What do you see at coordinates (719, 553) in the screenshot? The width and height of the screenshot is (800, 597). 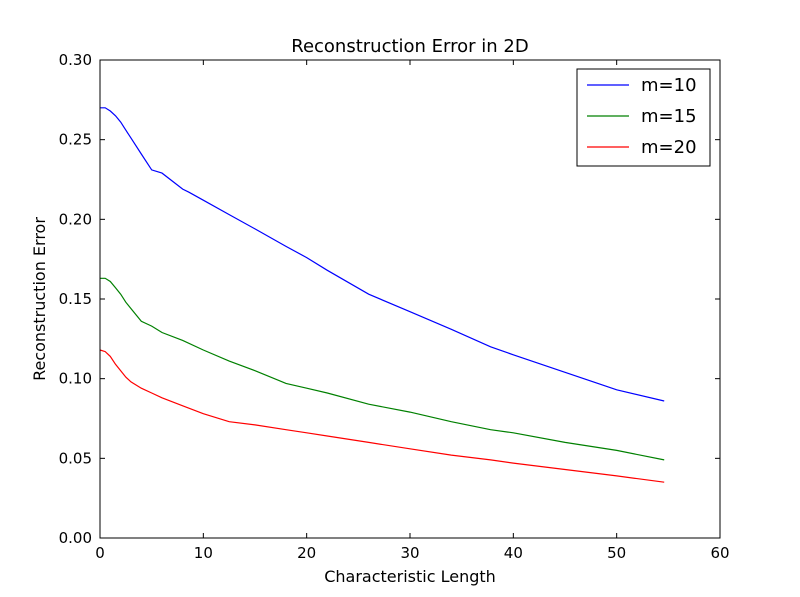 I see `x-tick-label: 60` at bounding box center [719, 553].